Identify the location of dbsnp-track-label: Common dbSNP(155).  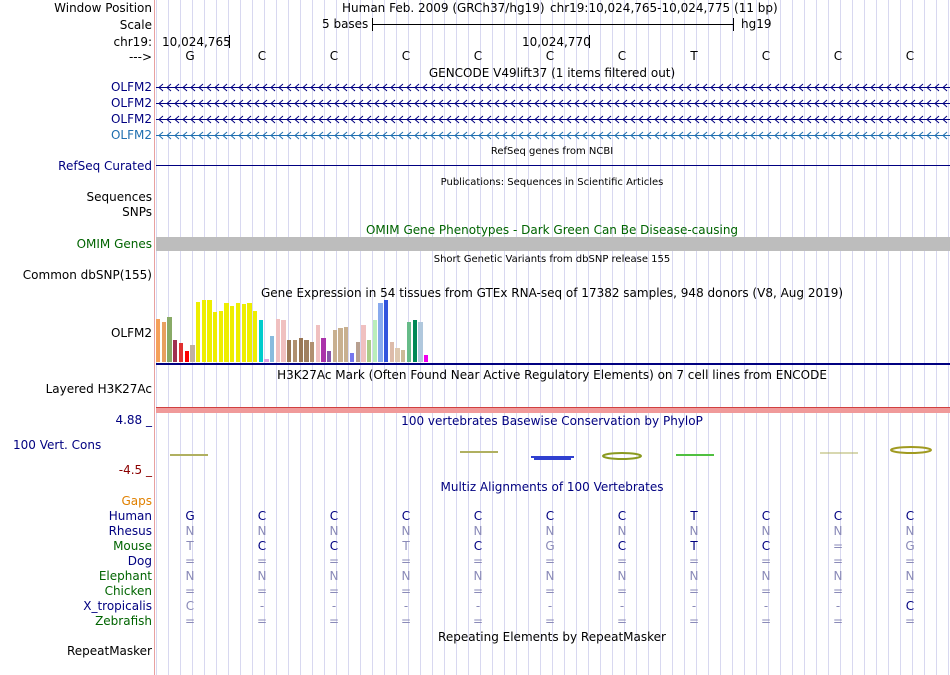
(87, 275).